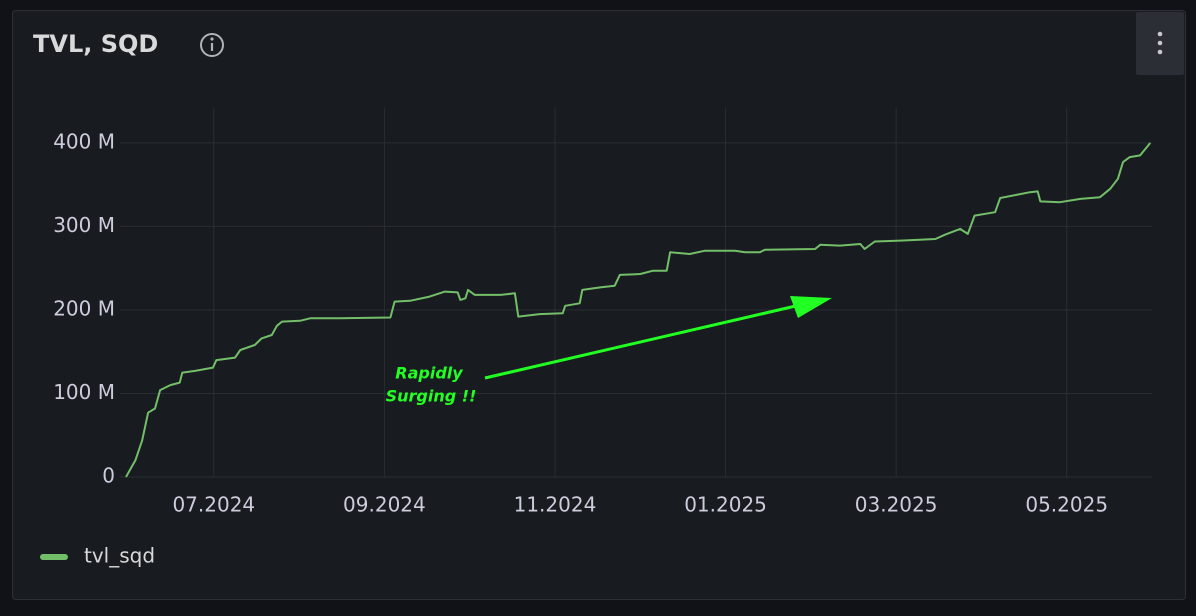  Describe the element at coordinates (84, 141) in the screenshot. I see `y-tick-label: 400 M` at that location.